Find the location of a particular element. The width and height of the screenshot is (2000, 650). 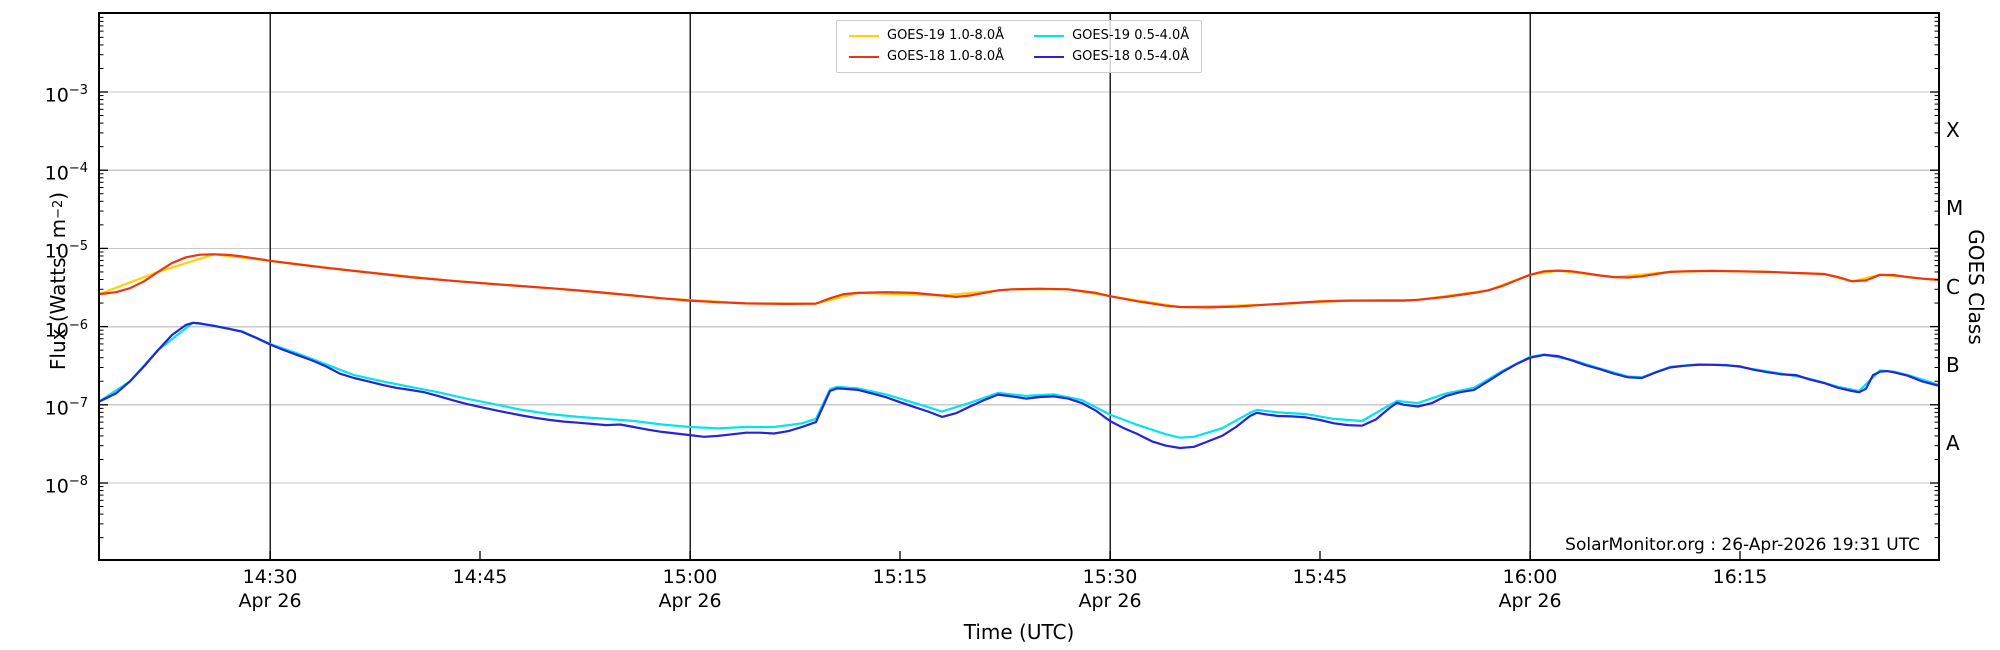

legend-line-goes19-long is located at coordinates (864, 36).